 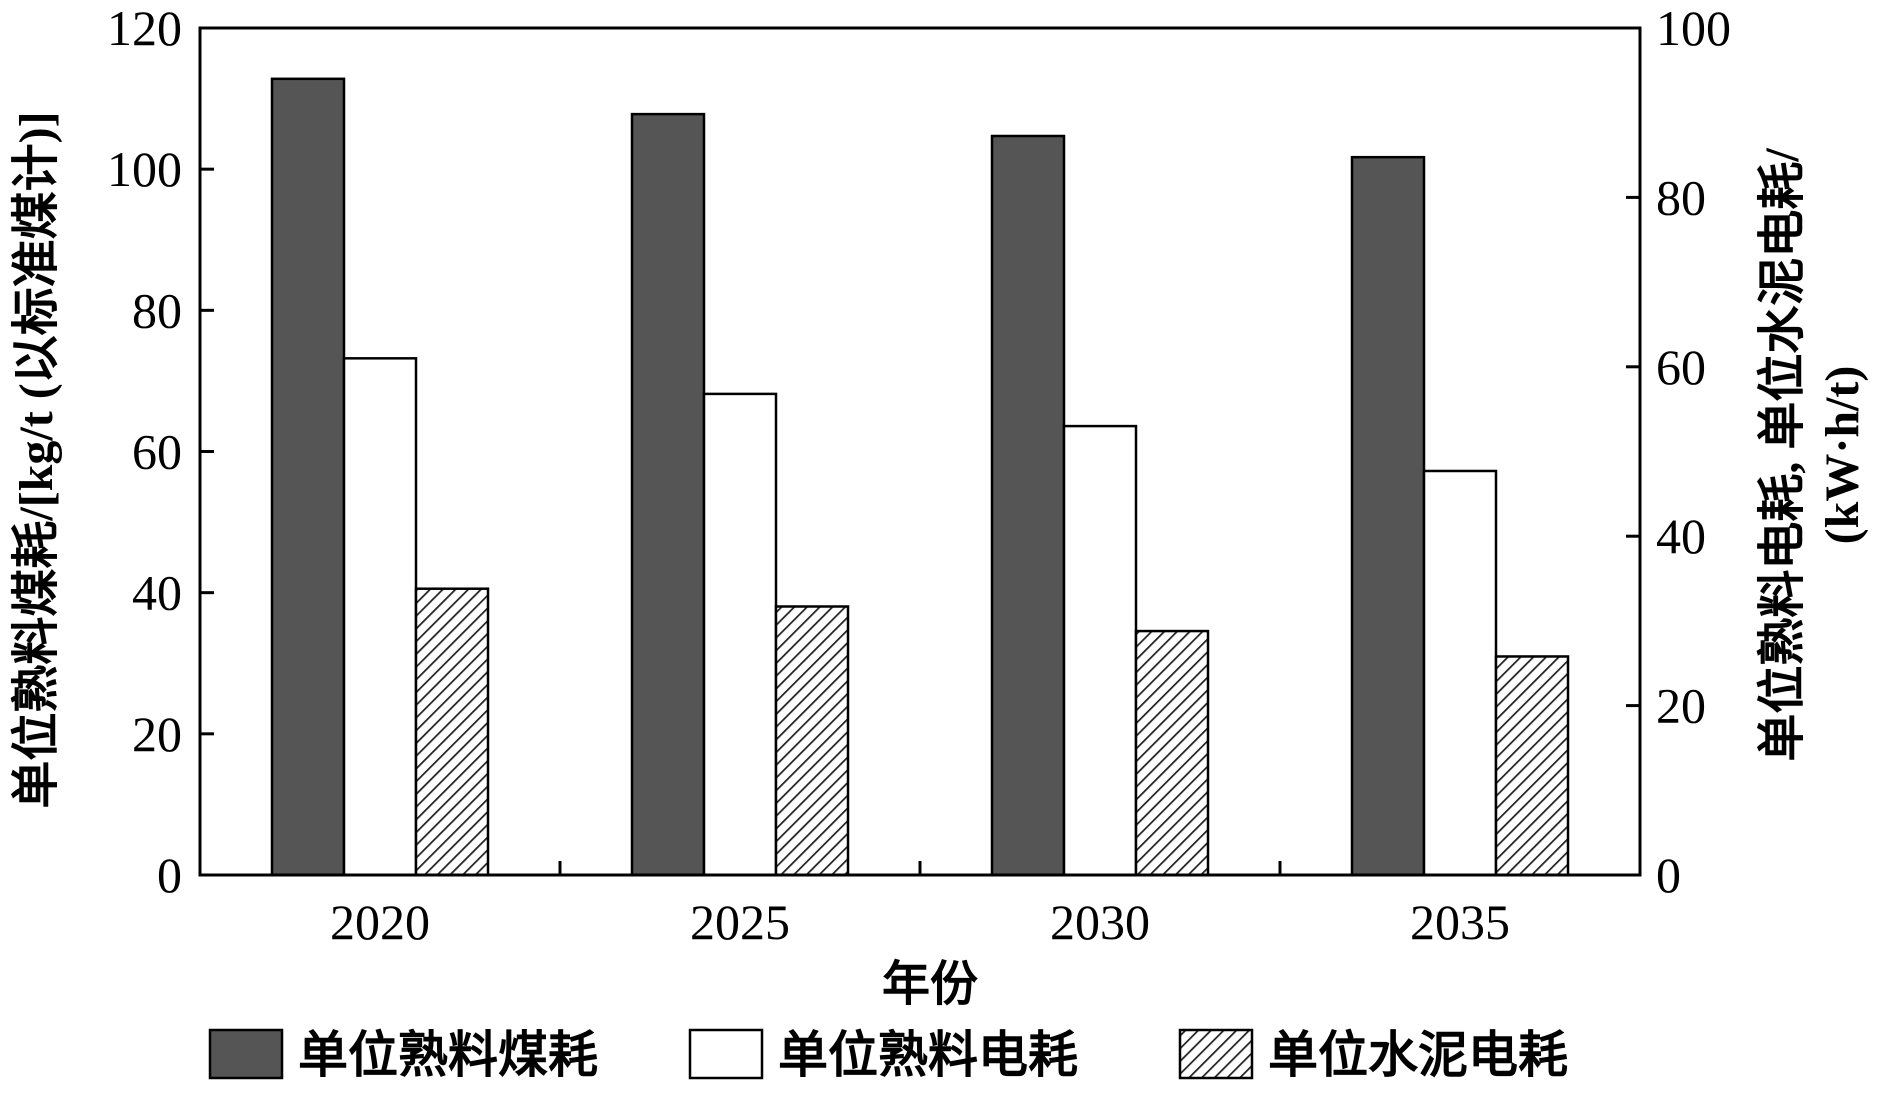 I want to click on y-left-tick-label: 60, so click(x=157, y=452).